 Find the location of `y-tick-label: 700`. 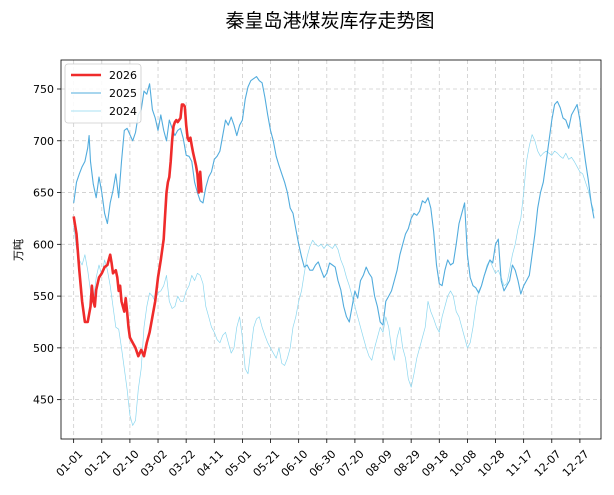

y-tick-label: 700 is located at coordinates (43, 141).